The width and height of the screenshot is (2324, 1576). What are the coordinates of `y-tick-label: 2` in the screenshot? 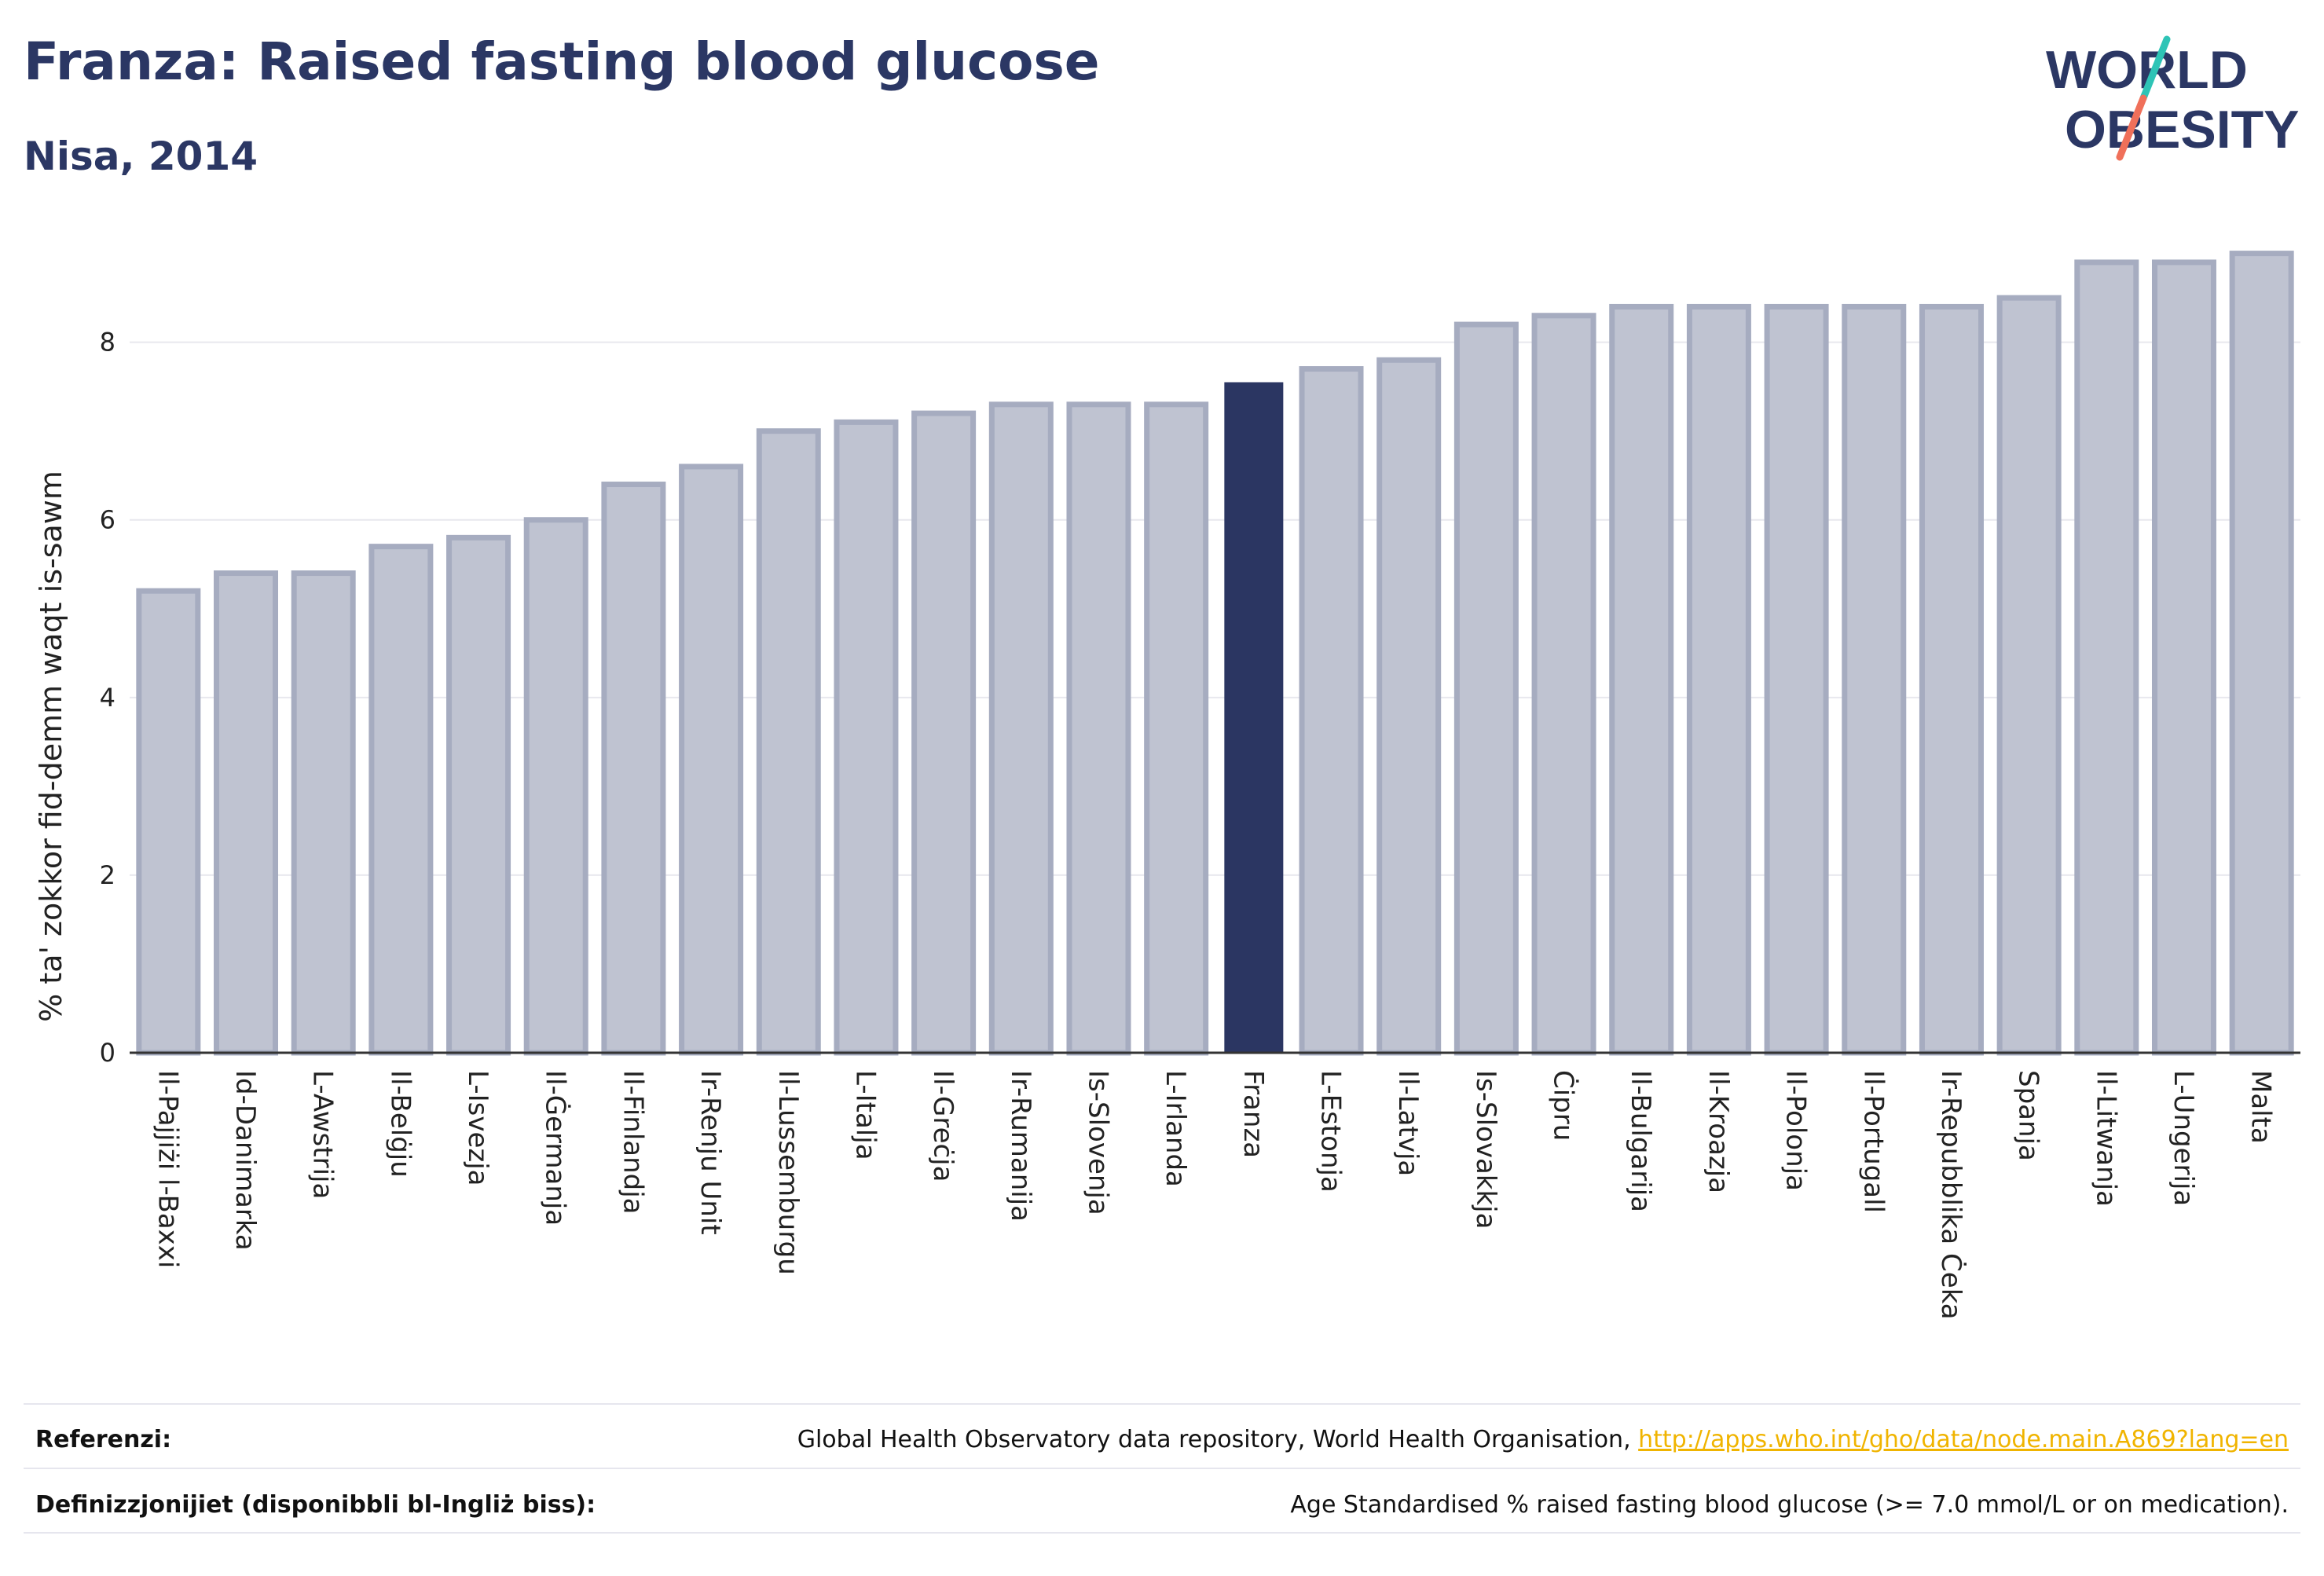 It's located at (107, 875).